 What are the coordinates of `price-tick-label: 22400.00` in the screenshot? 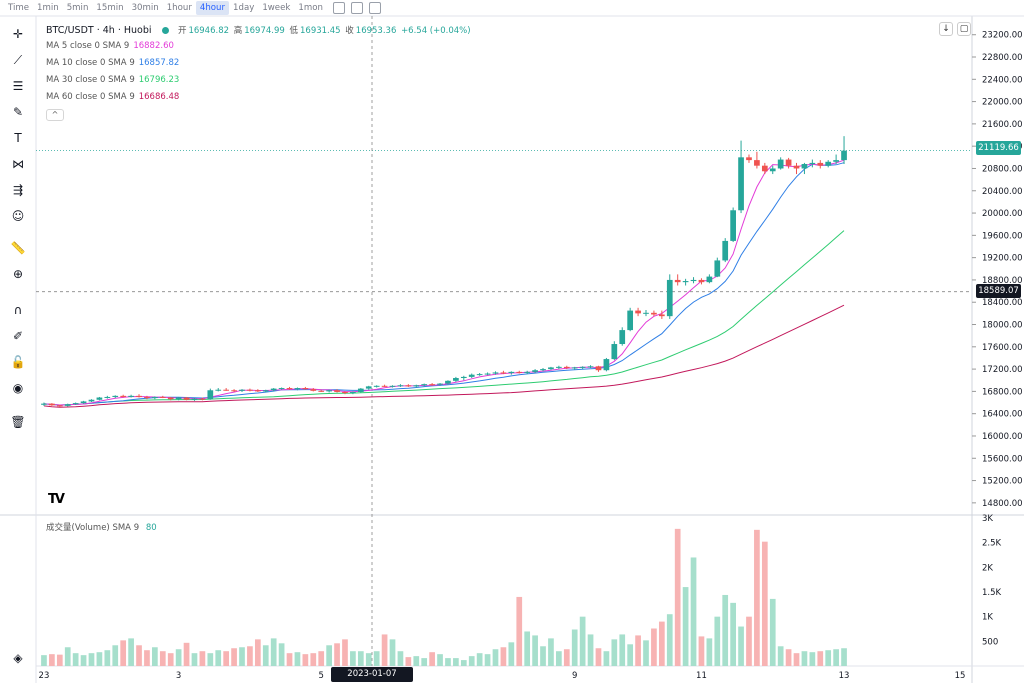 It's located at (1002, 80).